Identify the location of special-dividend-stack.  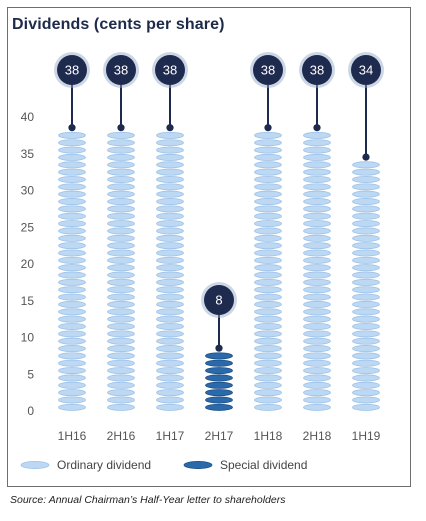
(219, 381).